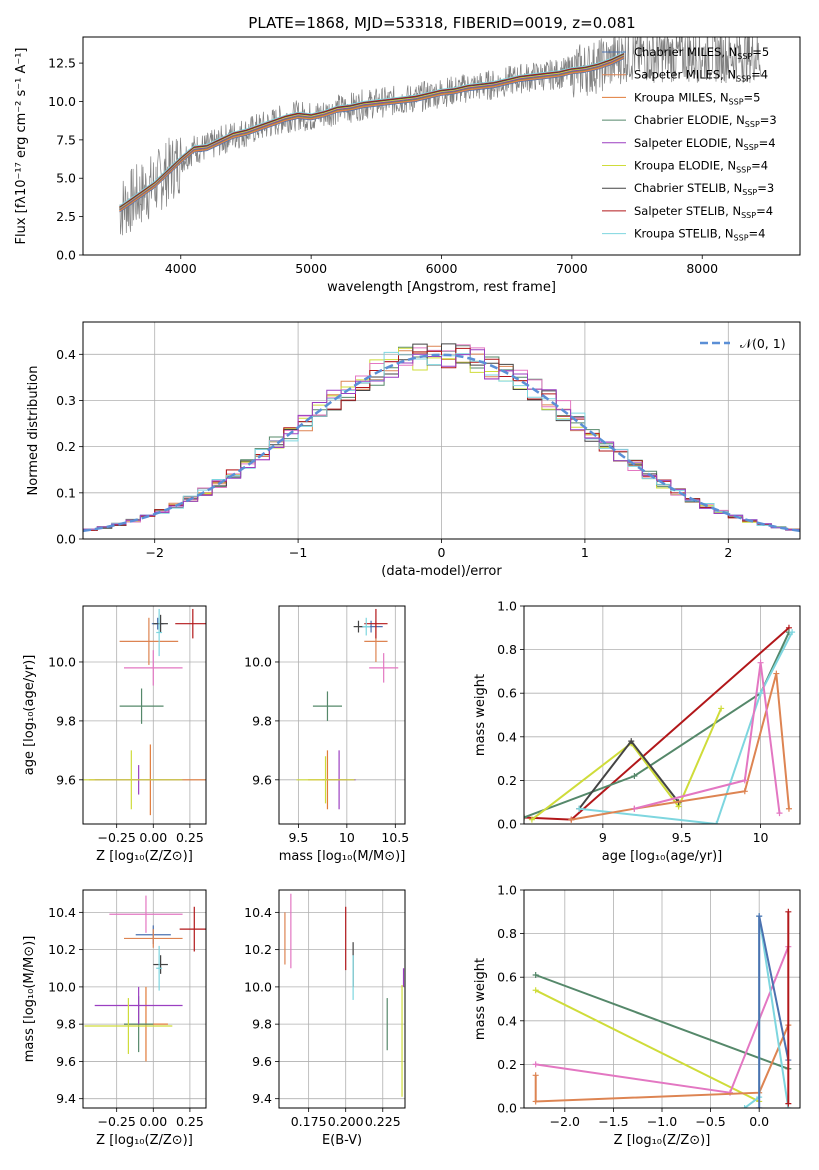 This screenshot has height=1170, width=819. I want to click on legend-entry: Chabrier ELODIE, NSSP=3, so click(705, 121).